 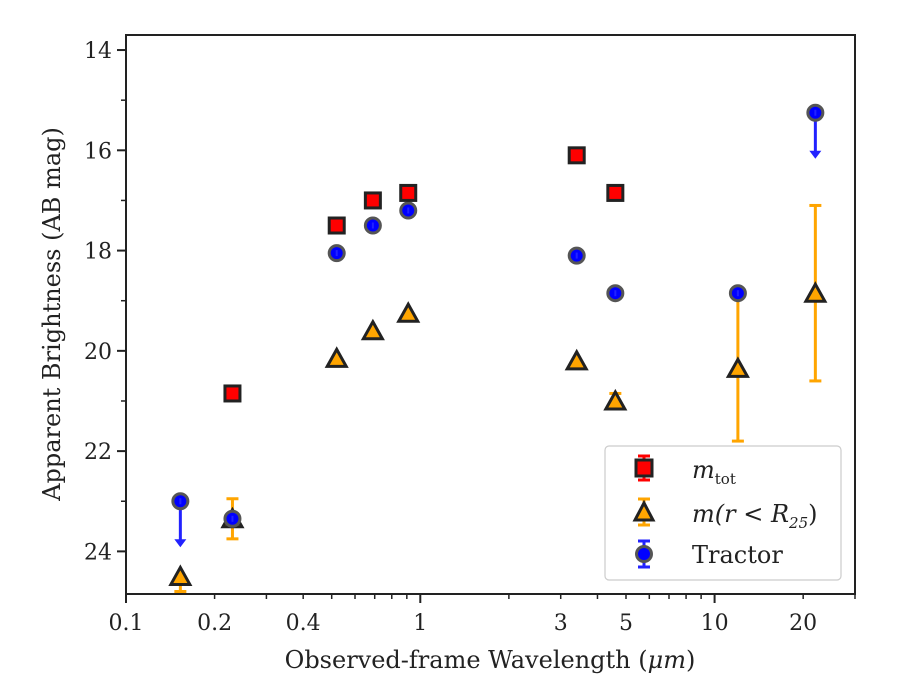 I want to click on y-tick-label: 16, so click(x=98, y=151).